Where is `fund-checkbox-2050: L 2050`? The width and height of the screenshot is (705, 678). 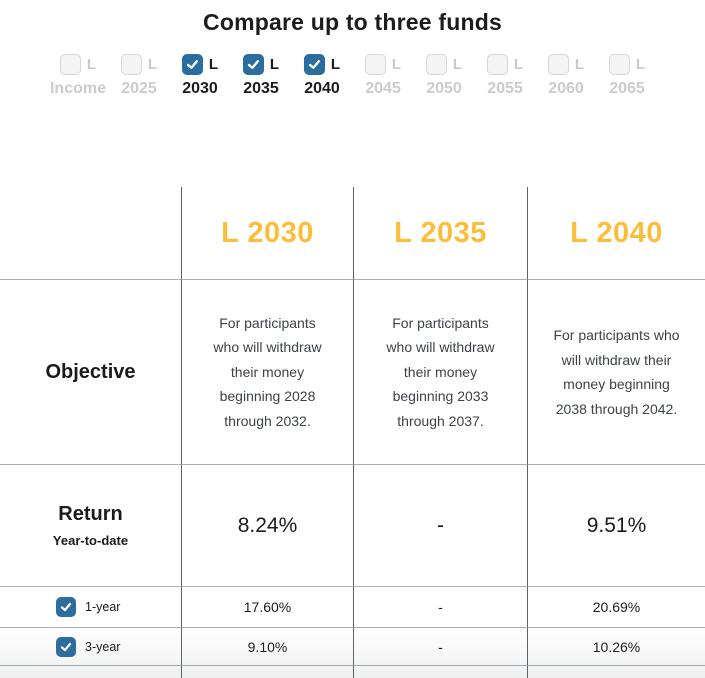 fund-checkbox-2050: L 2050 is located at coordinates (444, 75).